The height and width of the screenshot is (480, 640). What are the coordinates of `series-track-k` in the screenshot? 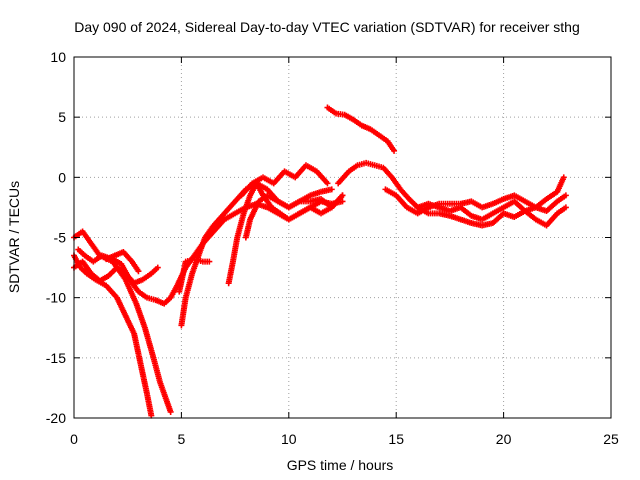 It's located at (451, 191).